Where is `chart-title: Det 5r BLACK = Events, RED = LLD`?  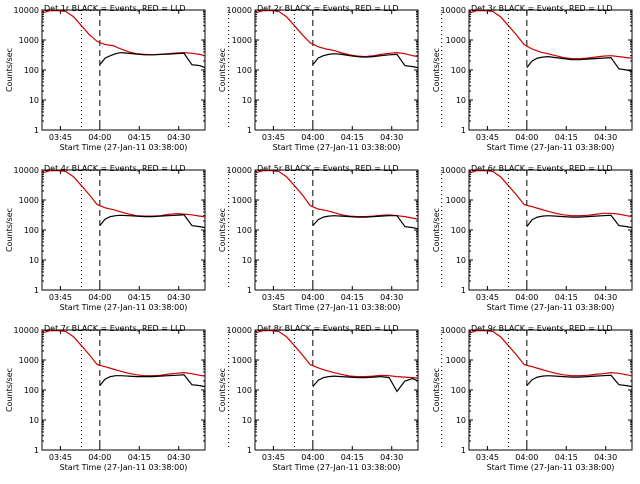
chart-title: Det 5r BLACK = Events, RED = LLD is located at coordinates (328, 168).